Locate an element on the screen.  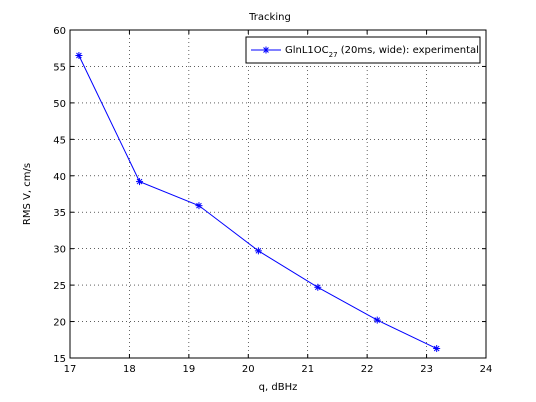
x-tick-label: 20 is located at coordinates (248, 369).